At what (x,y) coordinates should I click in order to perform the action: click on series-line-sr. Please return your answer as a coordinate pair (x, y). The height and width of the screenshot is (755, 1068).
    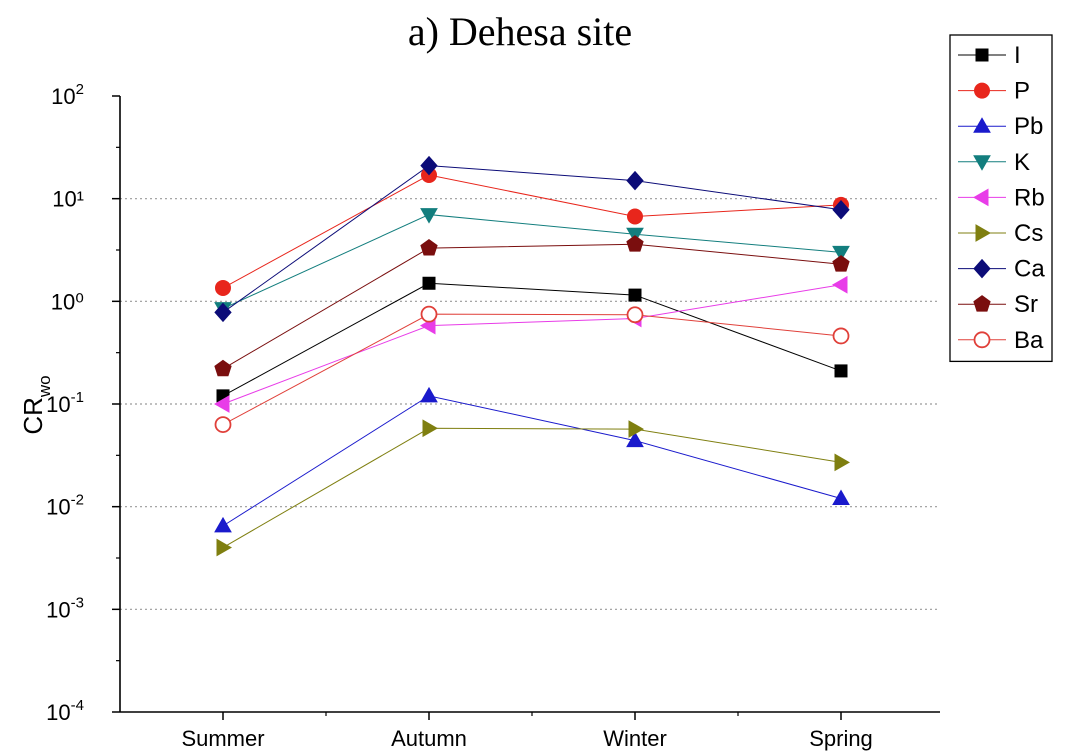
    Looking at the image, I should click on (532, 306).